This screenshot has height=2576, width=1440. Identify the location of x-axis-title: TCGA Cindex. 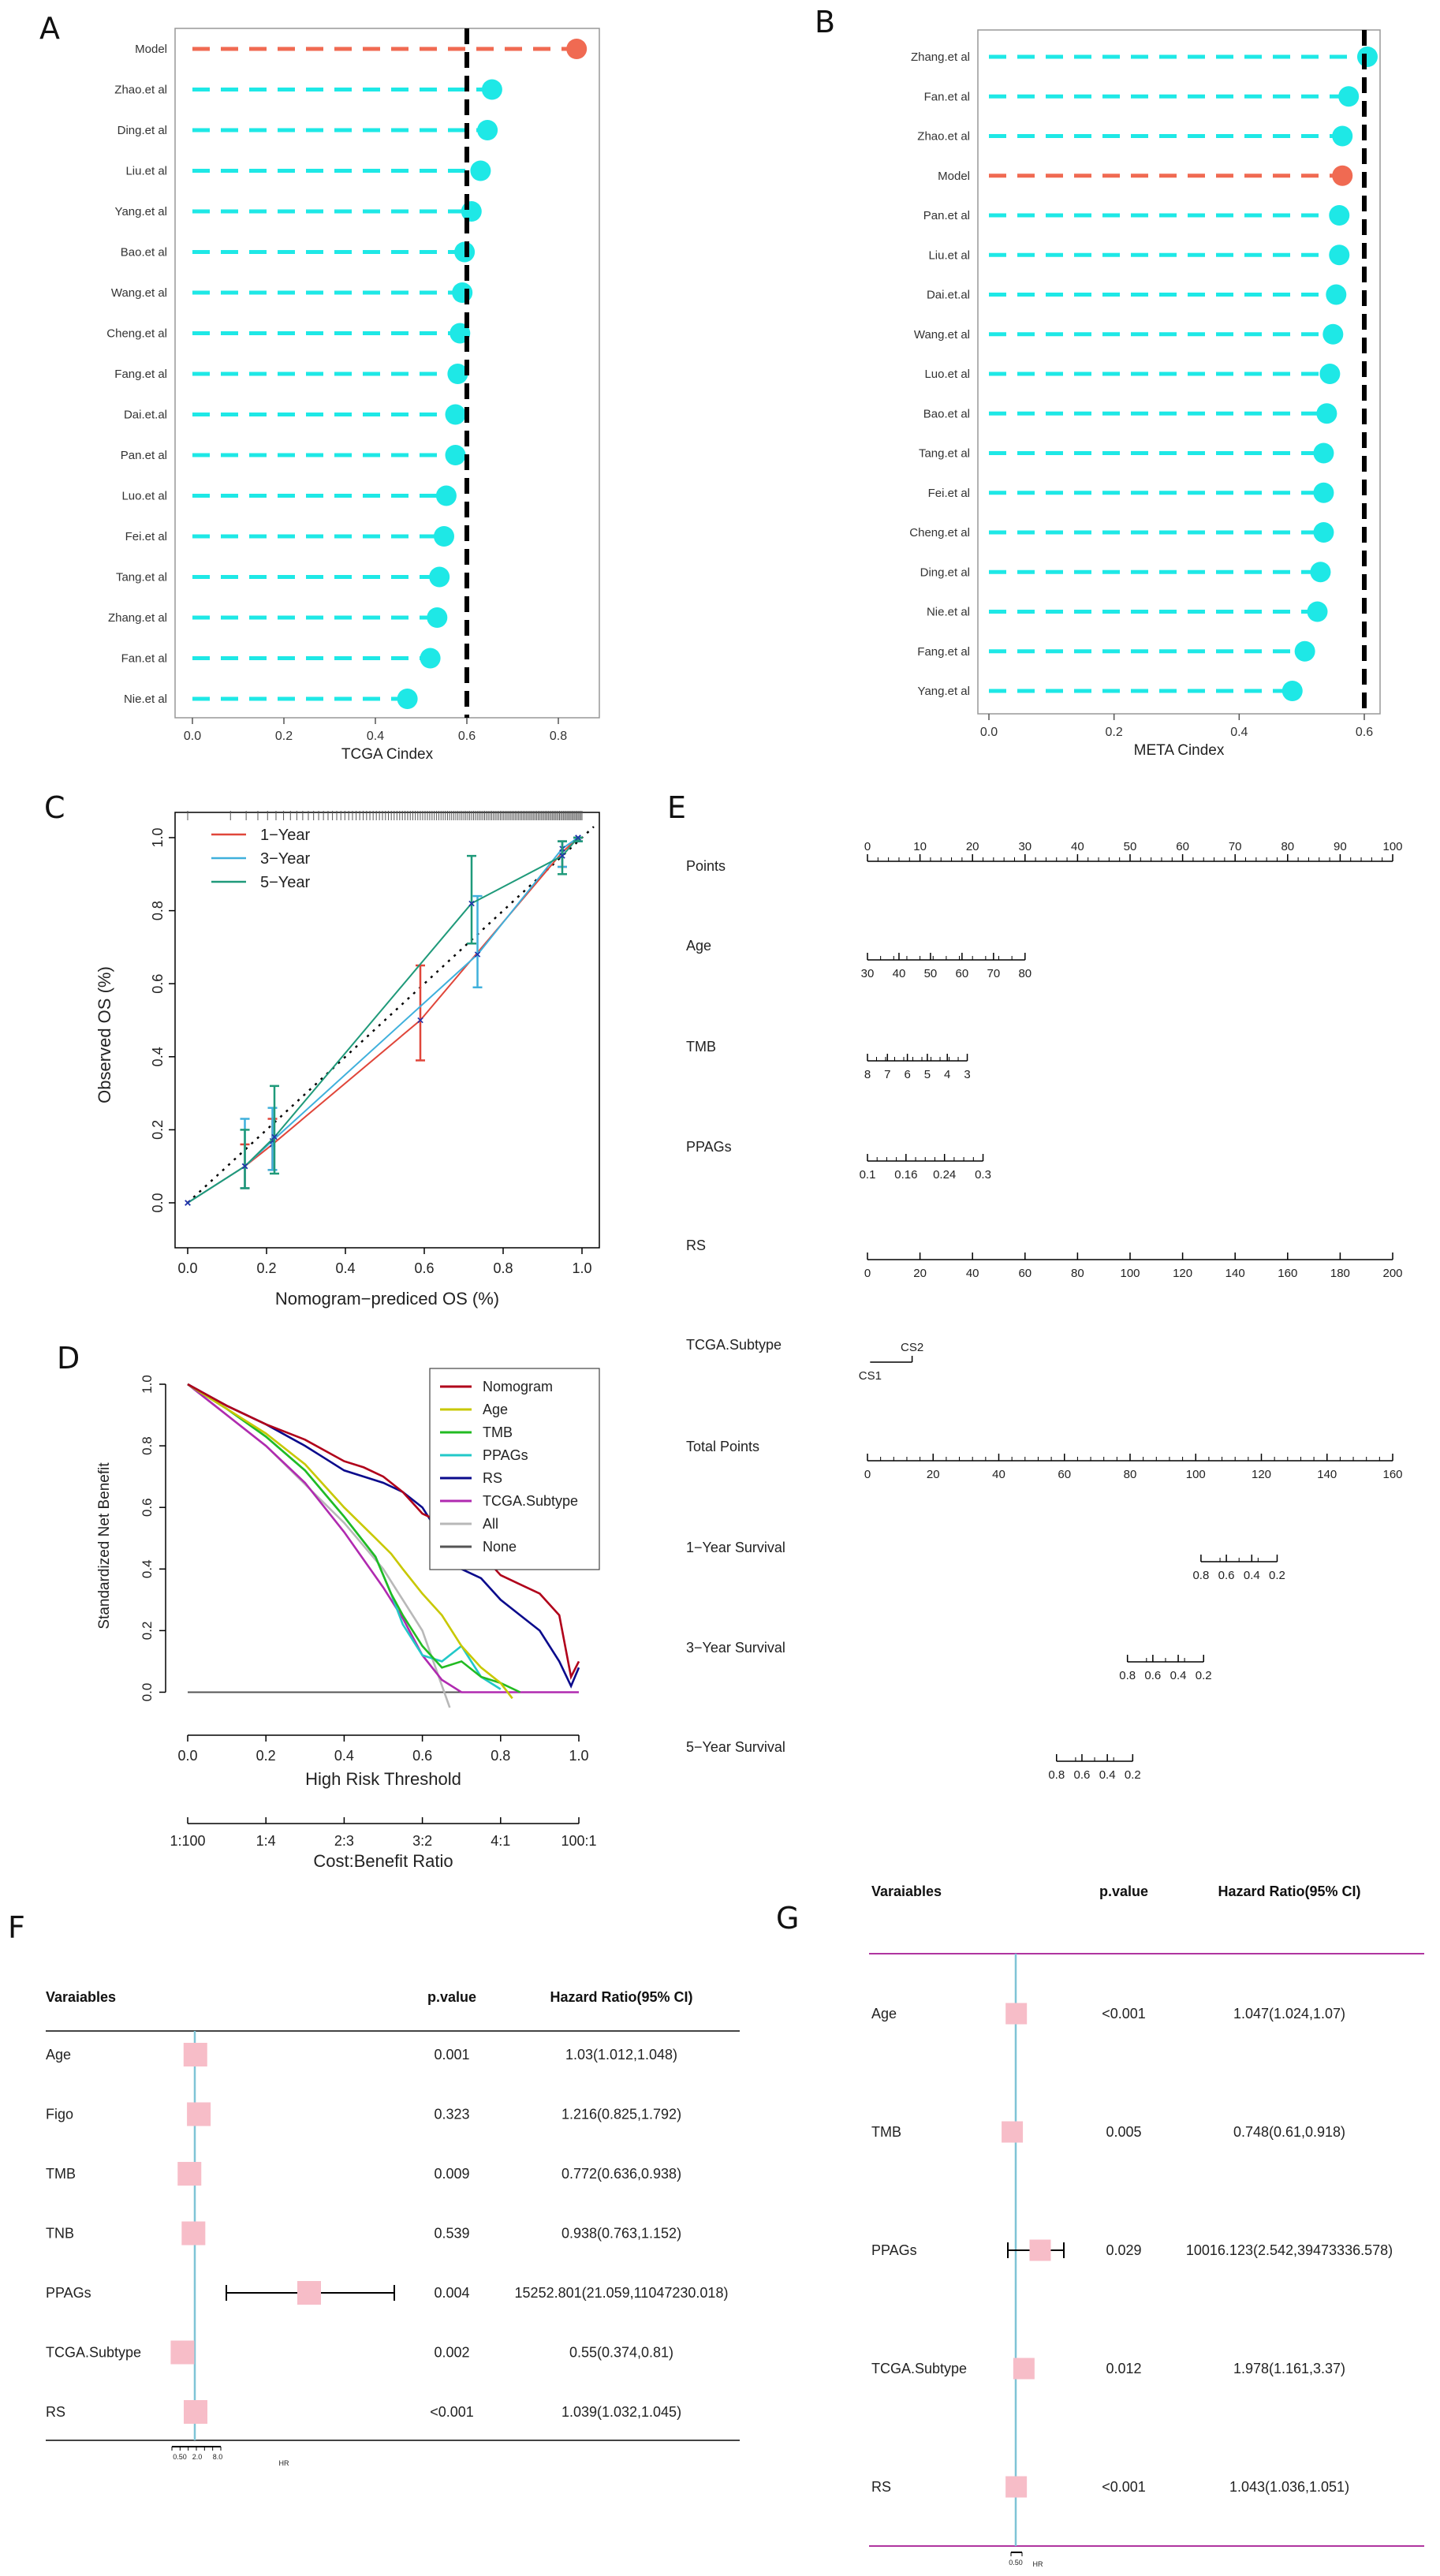
(387, 754).